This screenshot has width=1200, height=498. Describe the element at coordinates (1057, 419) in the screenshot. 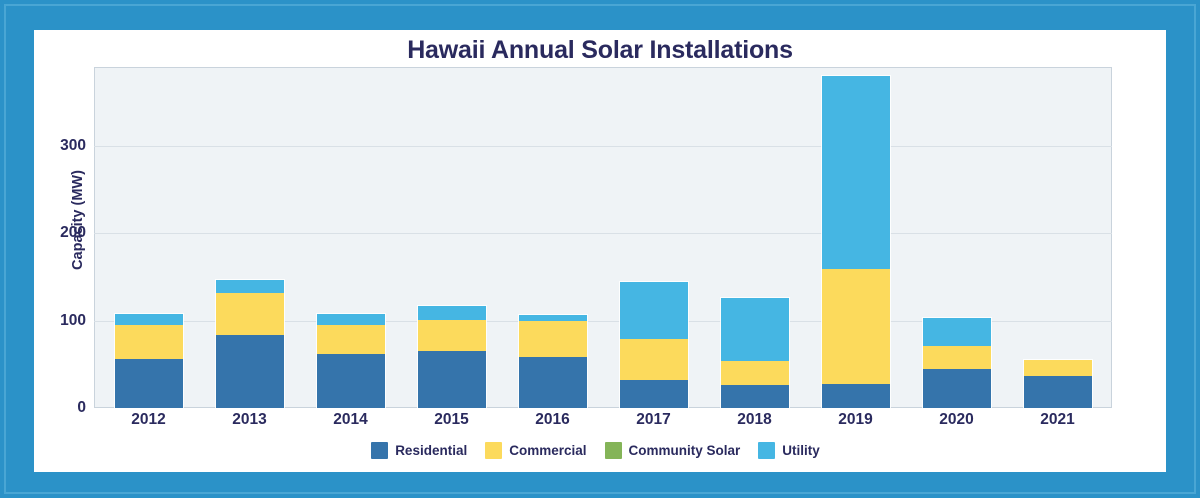

I see `x-tick-label: 2021` at that location.